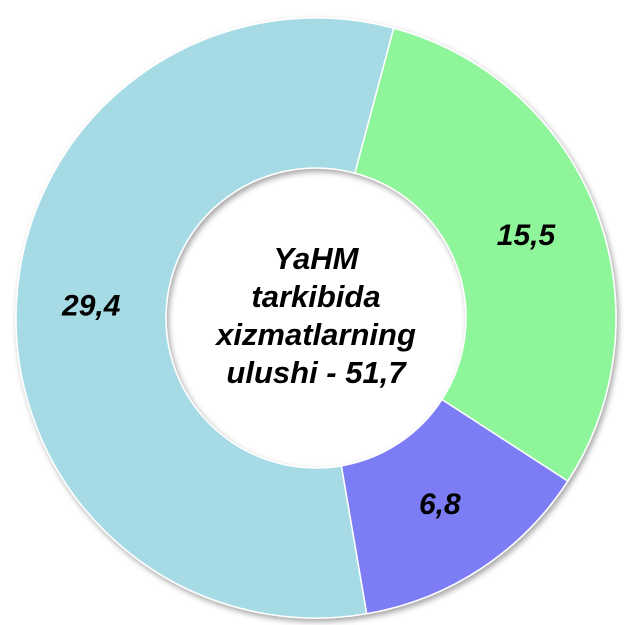  What do you see at coordinates (440, 504) in the screenshot?
I see `data-label: 6,8` at bounding box center [440, 504].